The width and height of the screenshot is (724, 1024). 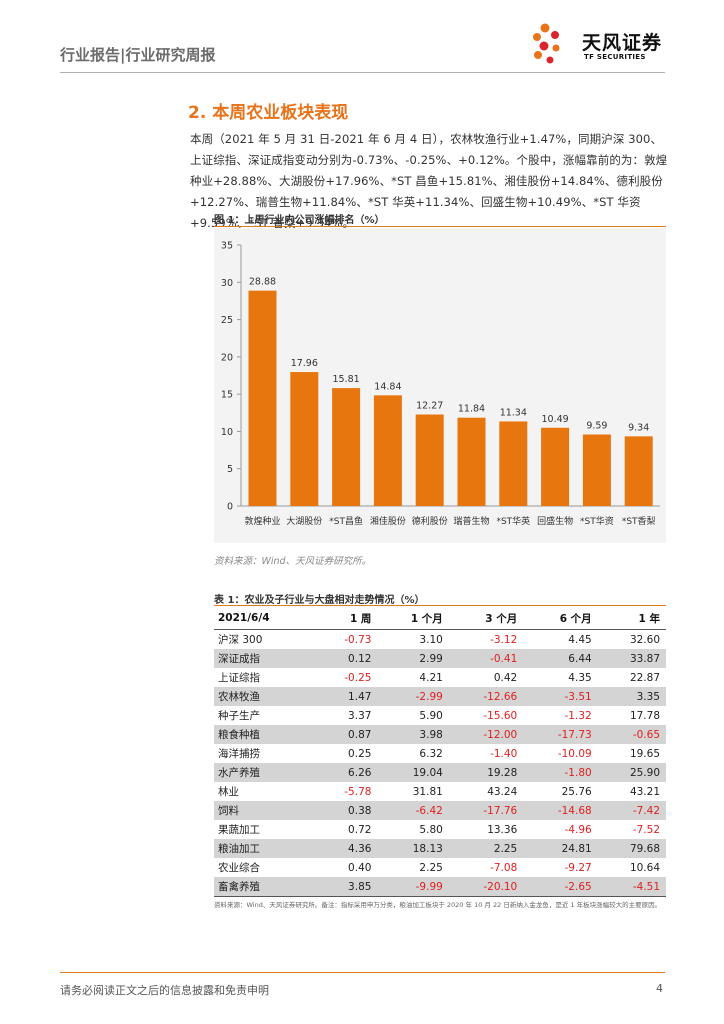 What do you see at coordinates (638, 427) in the screenshot?
I see `bar-value-label: 9.34` at bounding box center [638, 427].